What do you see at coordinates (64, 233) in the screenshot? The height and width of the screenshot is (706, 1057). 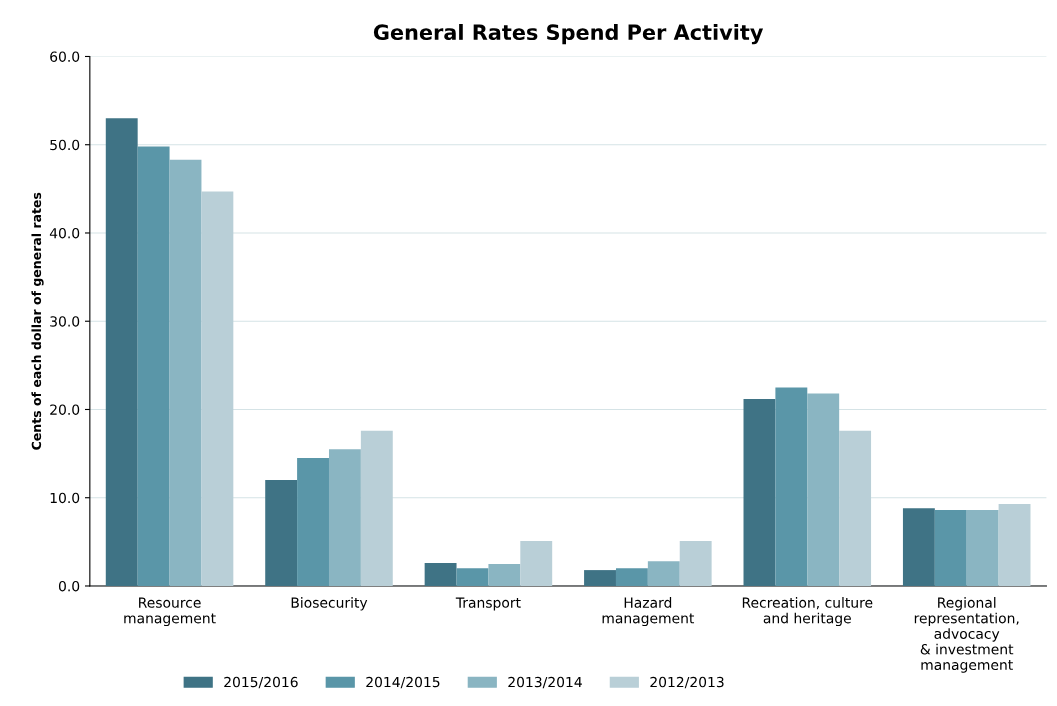 I see `y-tick-label: 40.0` at bounding box center [64, 233].